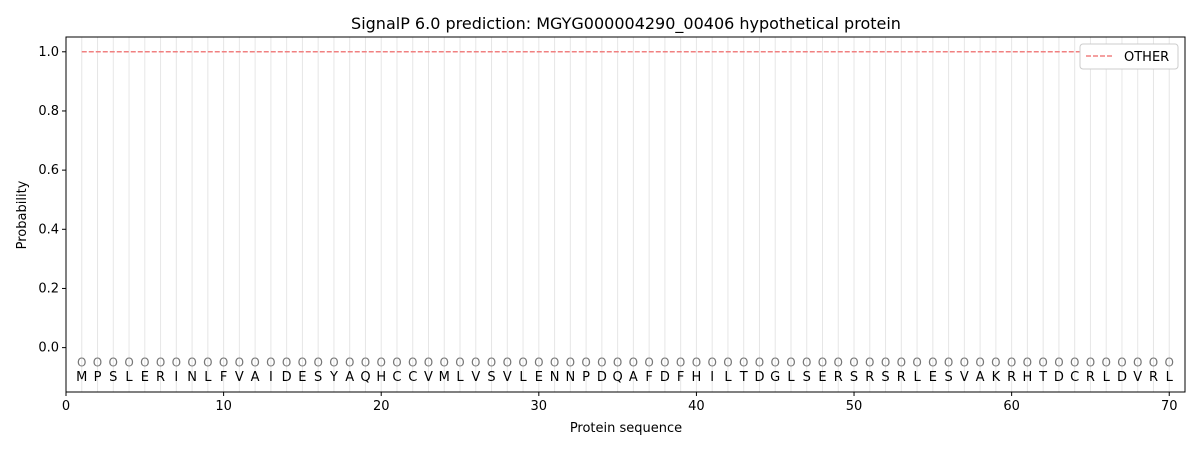  Describe the element at coordinates (381, 406) in the screenshot. I see `x-tick-label: 20` at that location.